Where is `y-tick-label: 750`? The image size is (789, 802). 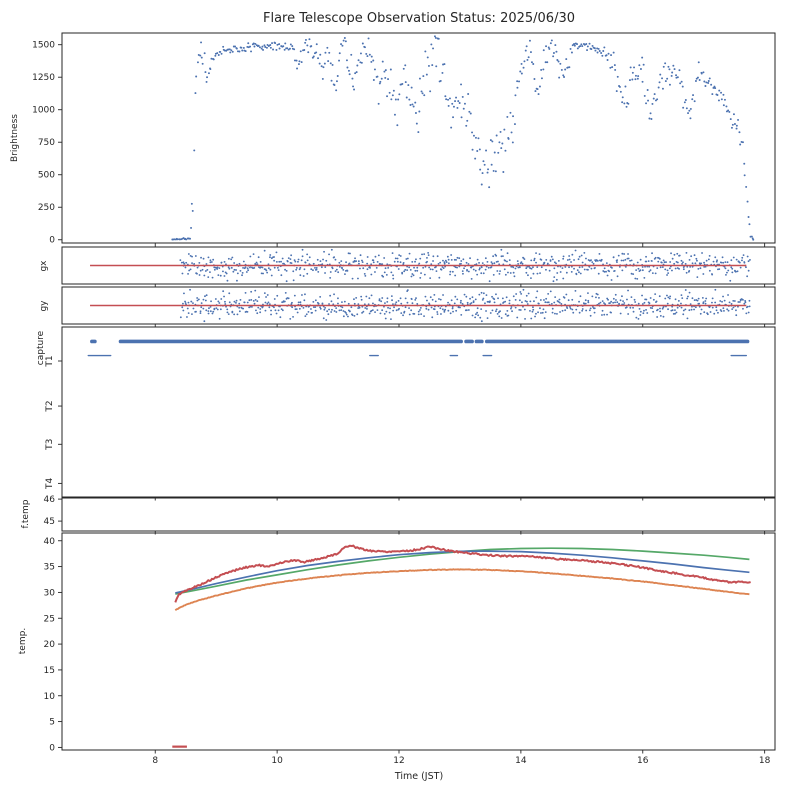 y-tick-label: 750 is located at coordinates (46, 143).